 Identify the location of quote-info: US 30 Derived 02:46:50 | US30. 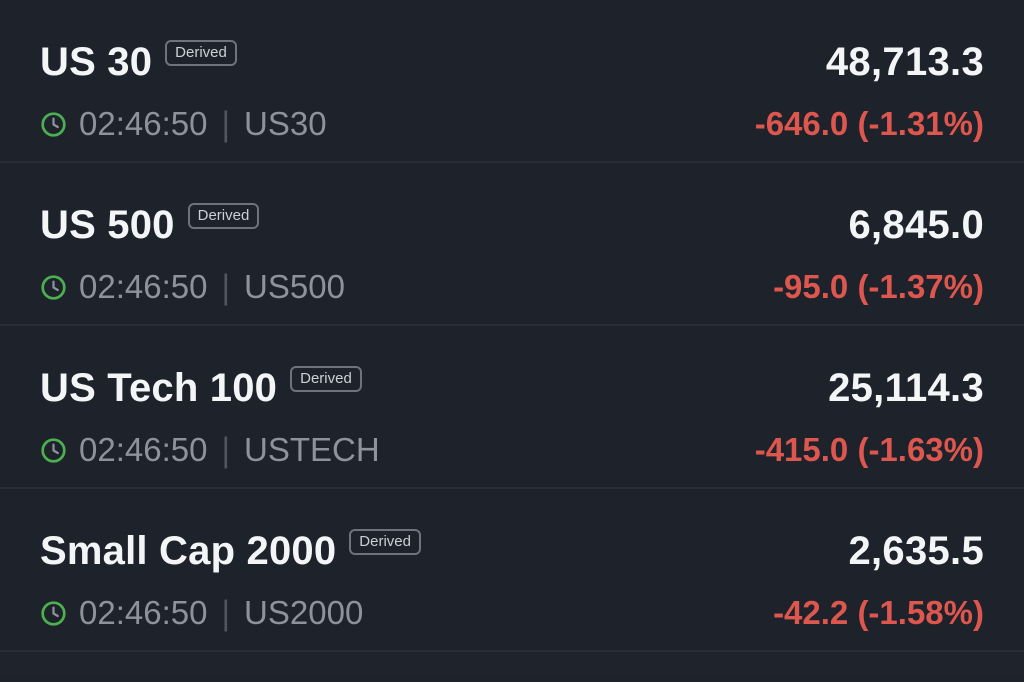
(183, 80).